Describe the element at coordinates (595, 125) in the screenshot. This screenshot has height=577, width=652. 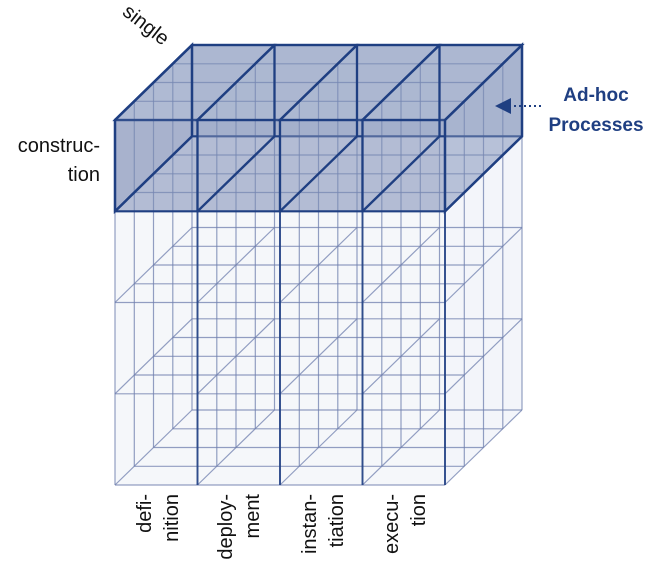
I see `callout-line2: Processes` at that location.